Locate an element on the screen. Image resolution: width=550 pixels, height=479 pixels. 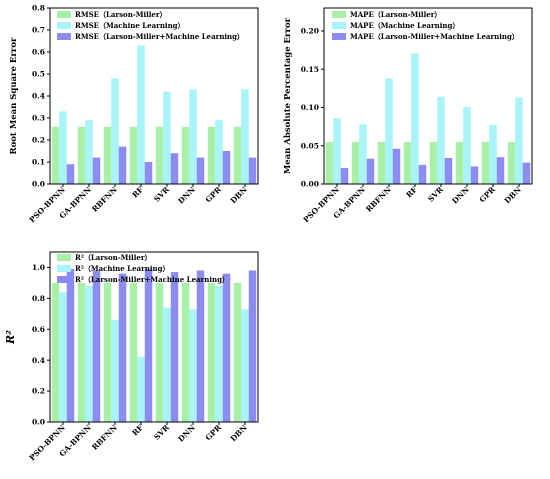
y-tick-label: 0.5 is located at coordinates (38, 74).